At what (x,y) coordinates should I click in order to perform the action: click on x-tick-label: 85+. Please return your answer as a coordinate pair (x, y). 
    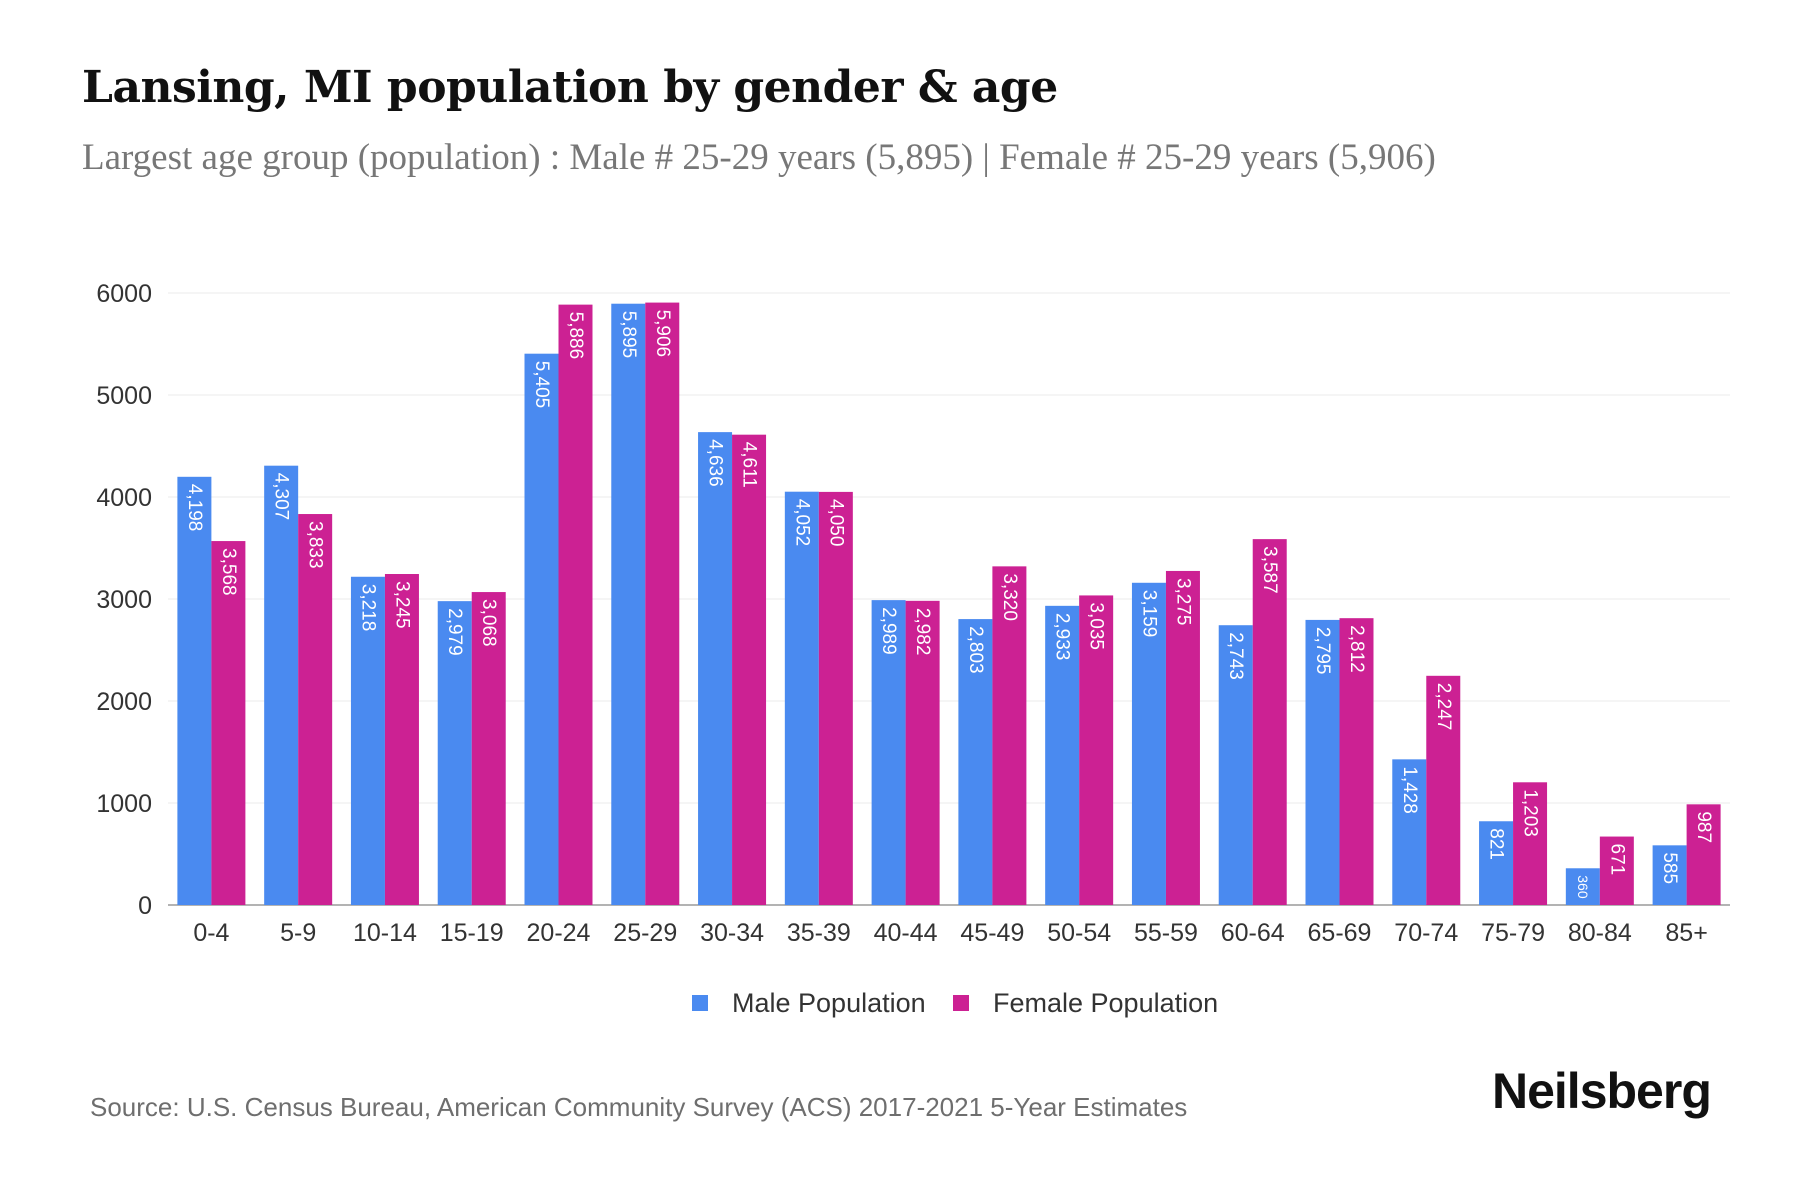
    Looking at the image, I should click on (1686, 933).